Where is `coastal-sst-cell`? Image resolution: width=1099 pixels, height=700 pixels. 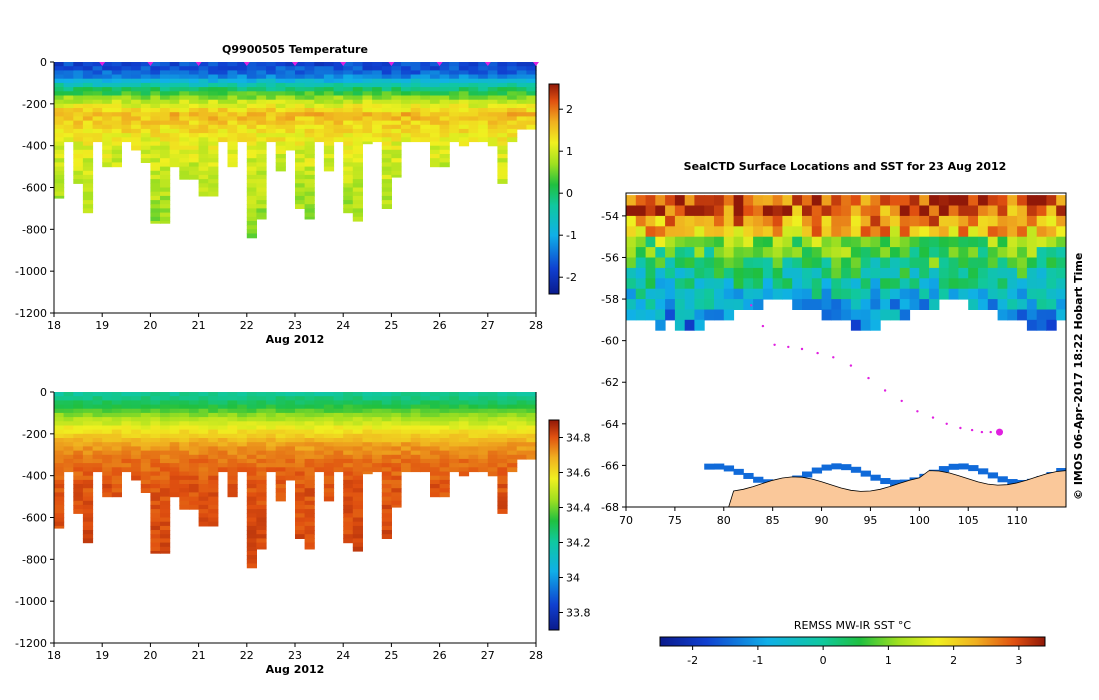 coastal-sst-cell is located at coordinates (885, 481).